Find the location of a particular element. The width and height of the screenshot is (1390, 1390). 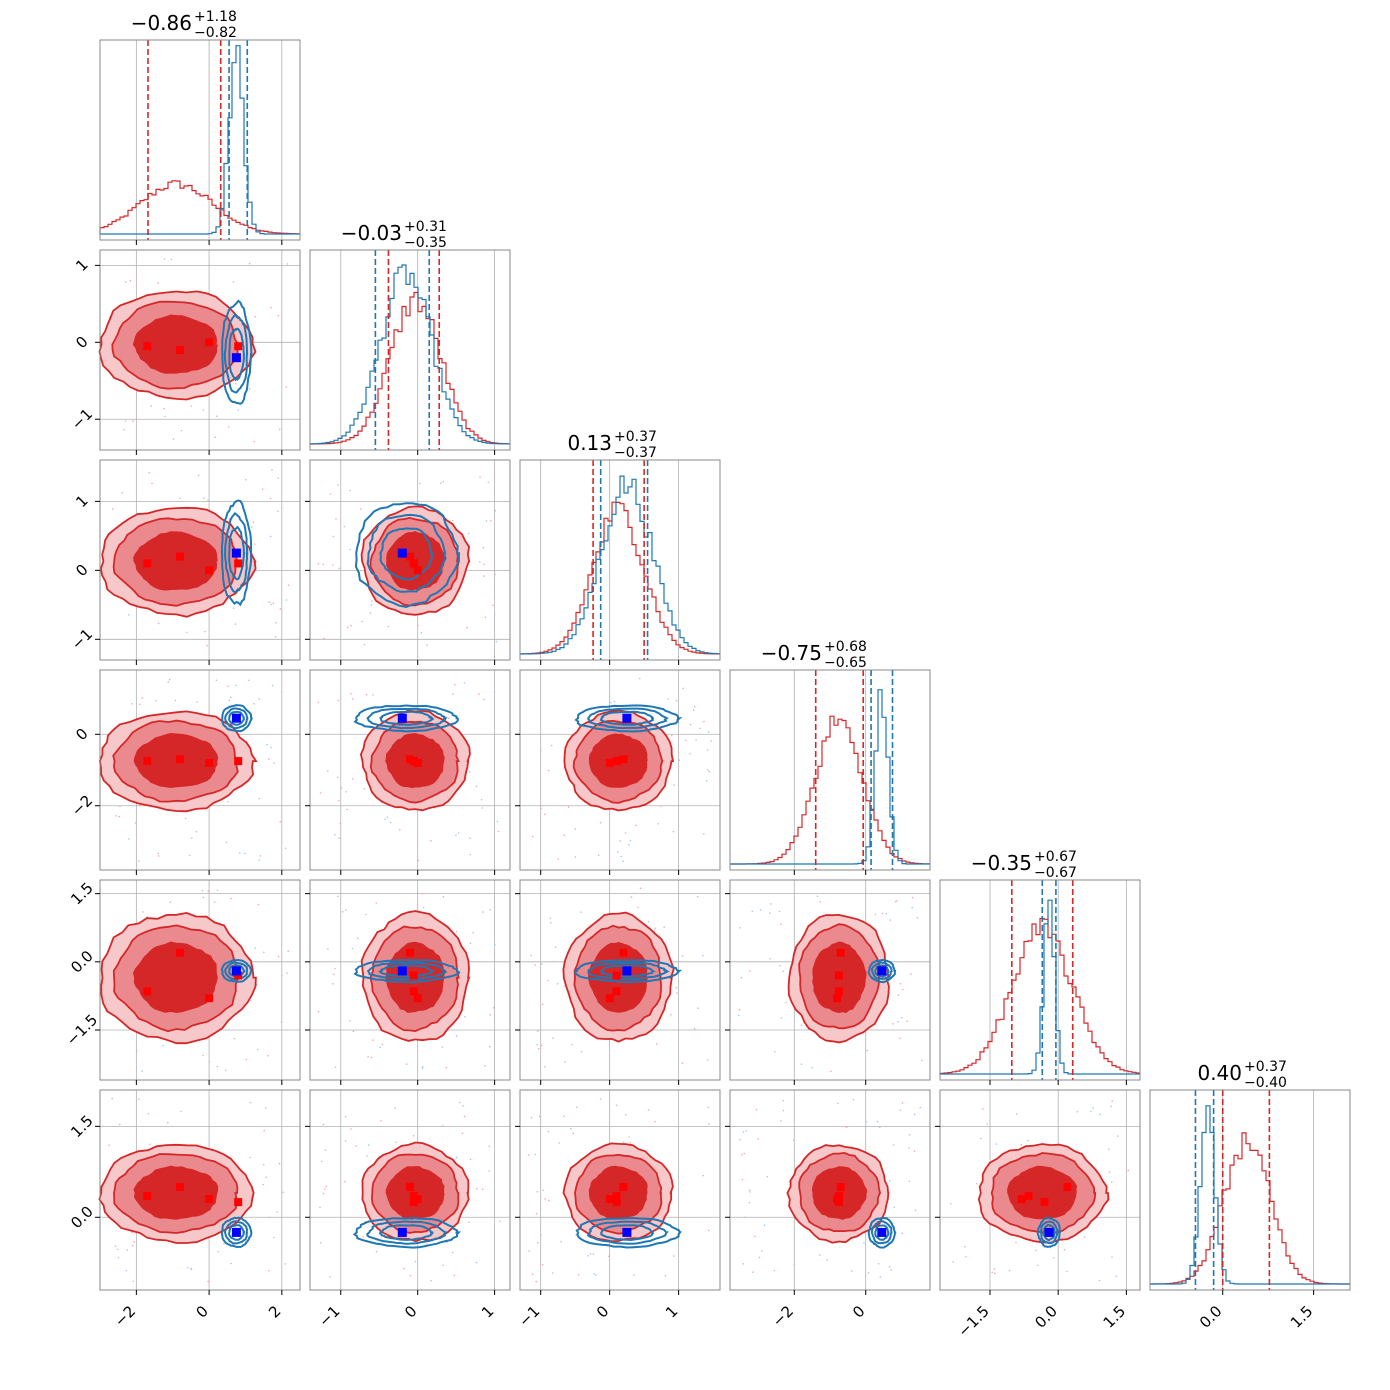

red-contour is located at coordinates (176, 1192).